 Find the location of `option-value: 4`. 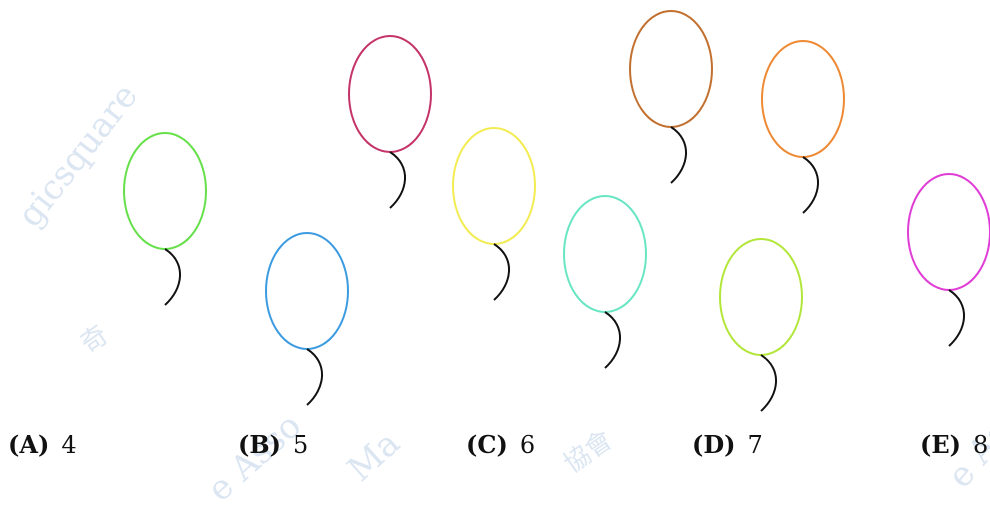

option-value: 4 is located at coordinates (69, 445).